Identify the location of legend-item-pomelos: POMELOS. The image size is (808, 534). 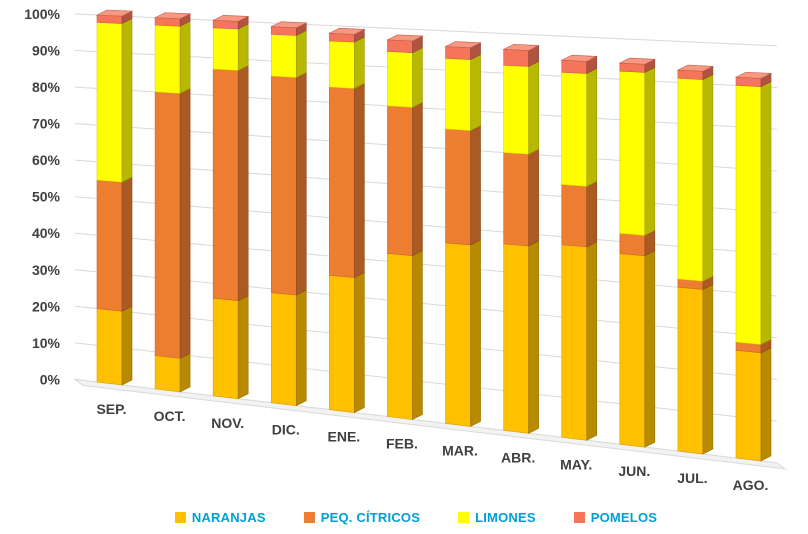
(615, 517).